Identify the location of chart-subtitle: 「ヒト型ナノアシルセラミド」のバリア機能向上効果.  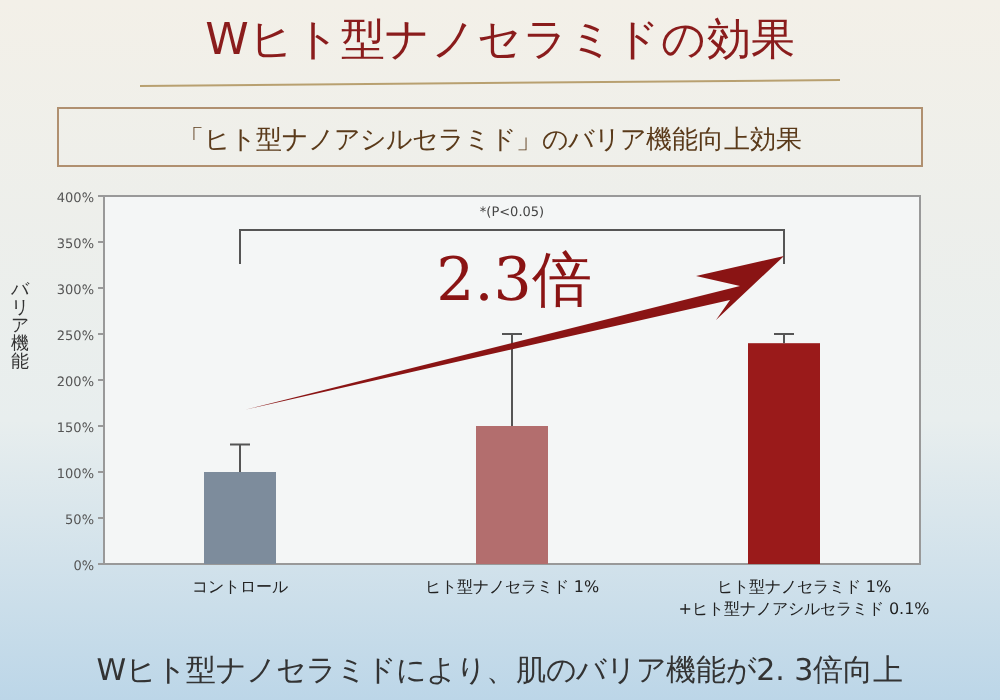
(490, 141).